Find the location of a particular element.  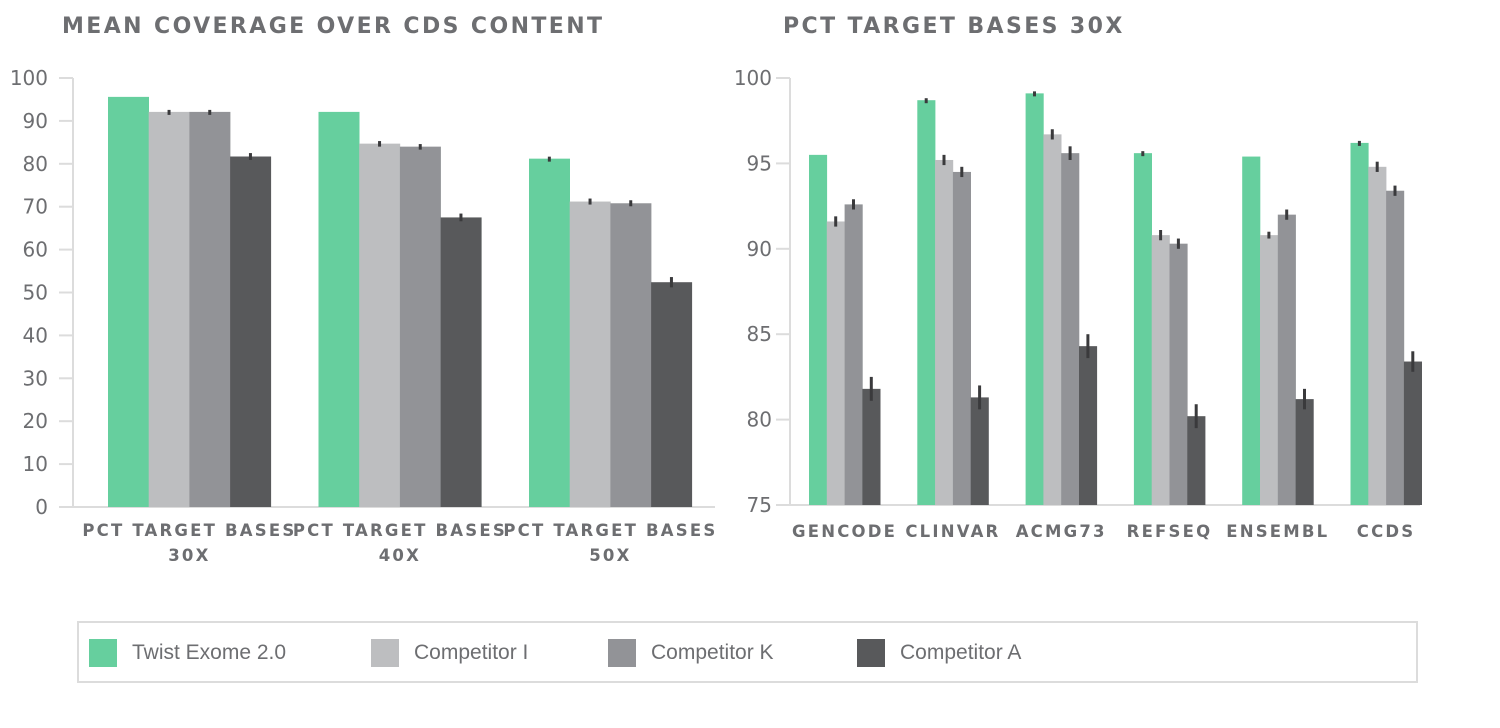

x-category-label: GENCODE is located at coordinates (844, 531).